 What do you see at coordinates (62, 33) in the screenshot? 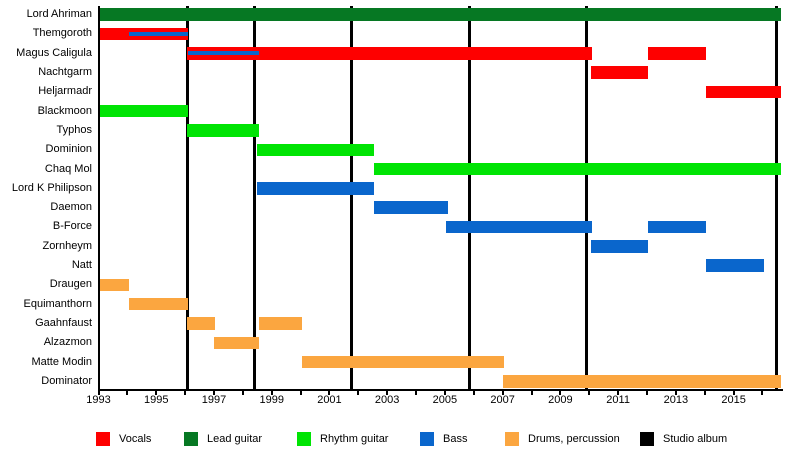
I see `member-name-label-themgoroth: Themgoroth` at bounding box center [62, 33].